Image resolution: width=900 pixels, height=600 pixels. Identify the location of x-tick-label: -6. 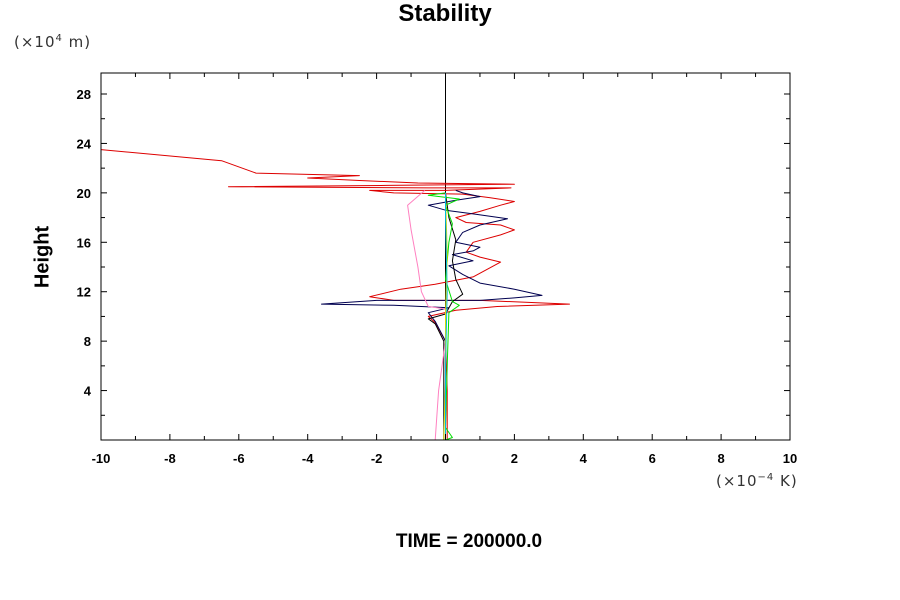
(239, 458).